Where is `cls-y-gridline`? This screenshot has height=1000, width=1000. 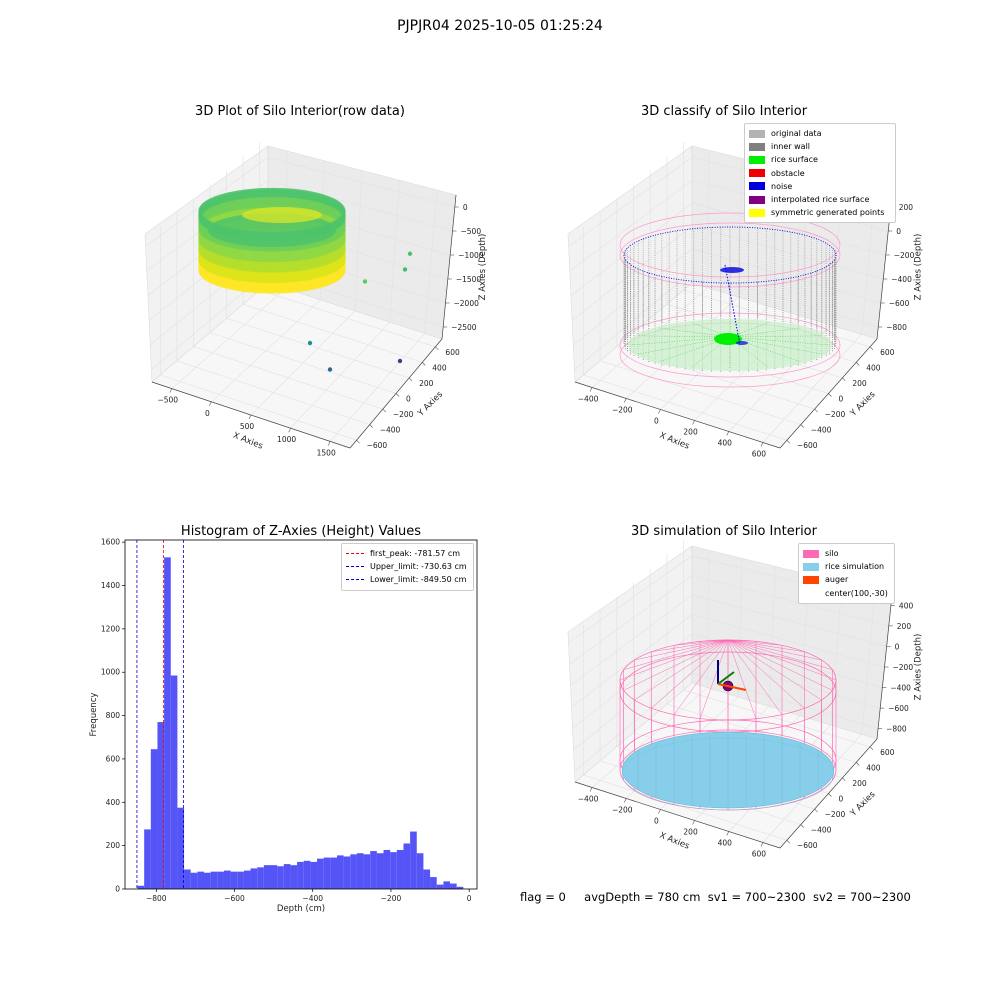
cls-y-gridline is located at coordinates (777, 318).